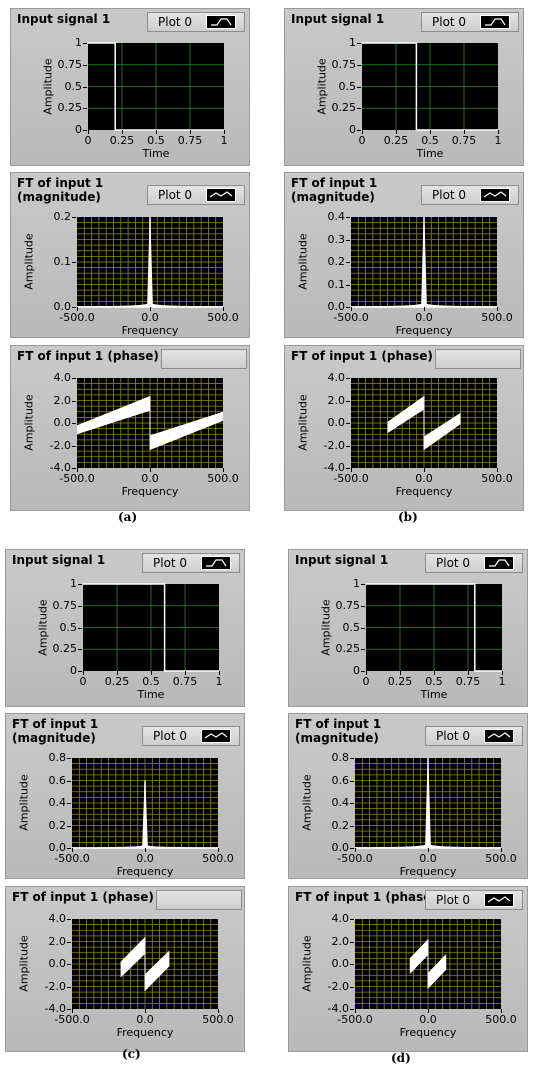 This screenshot has width=536, height=1073. What do you see at coordinates (303, 261) in the screenshot?
I see `y-axis-label: Amplitude` at bounding box center [303, 261].